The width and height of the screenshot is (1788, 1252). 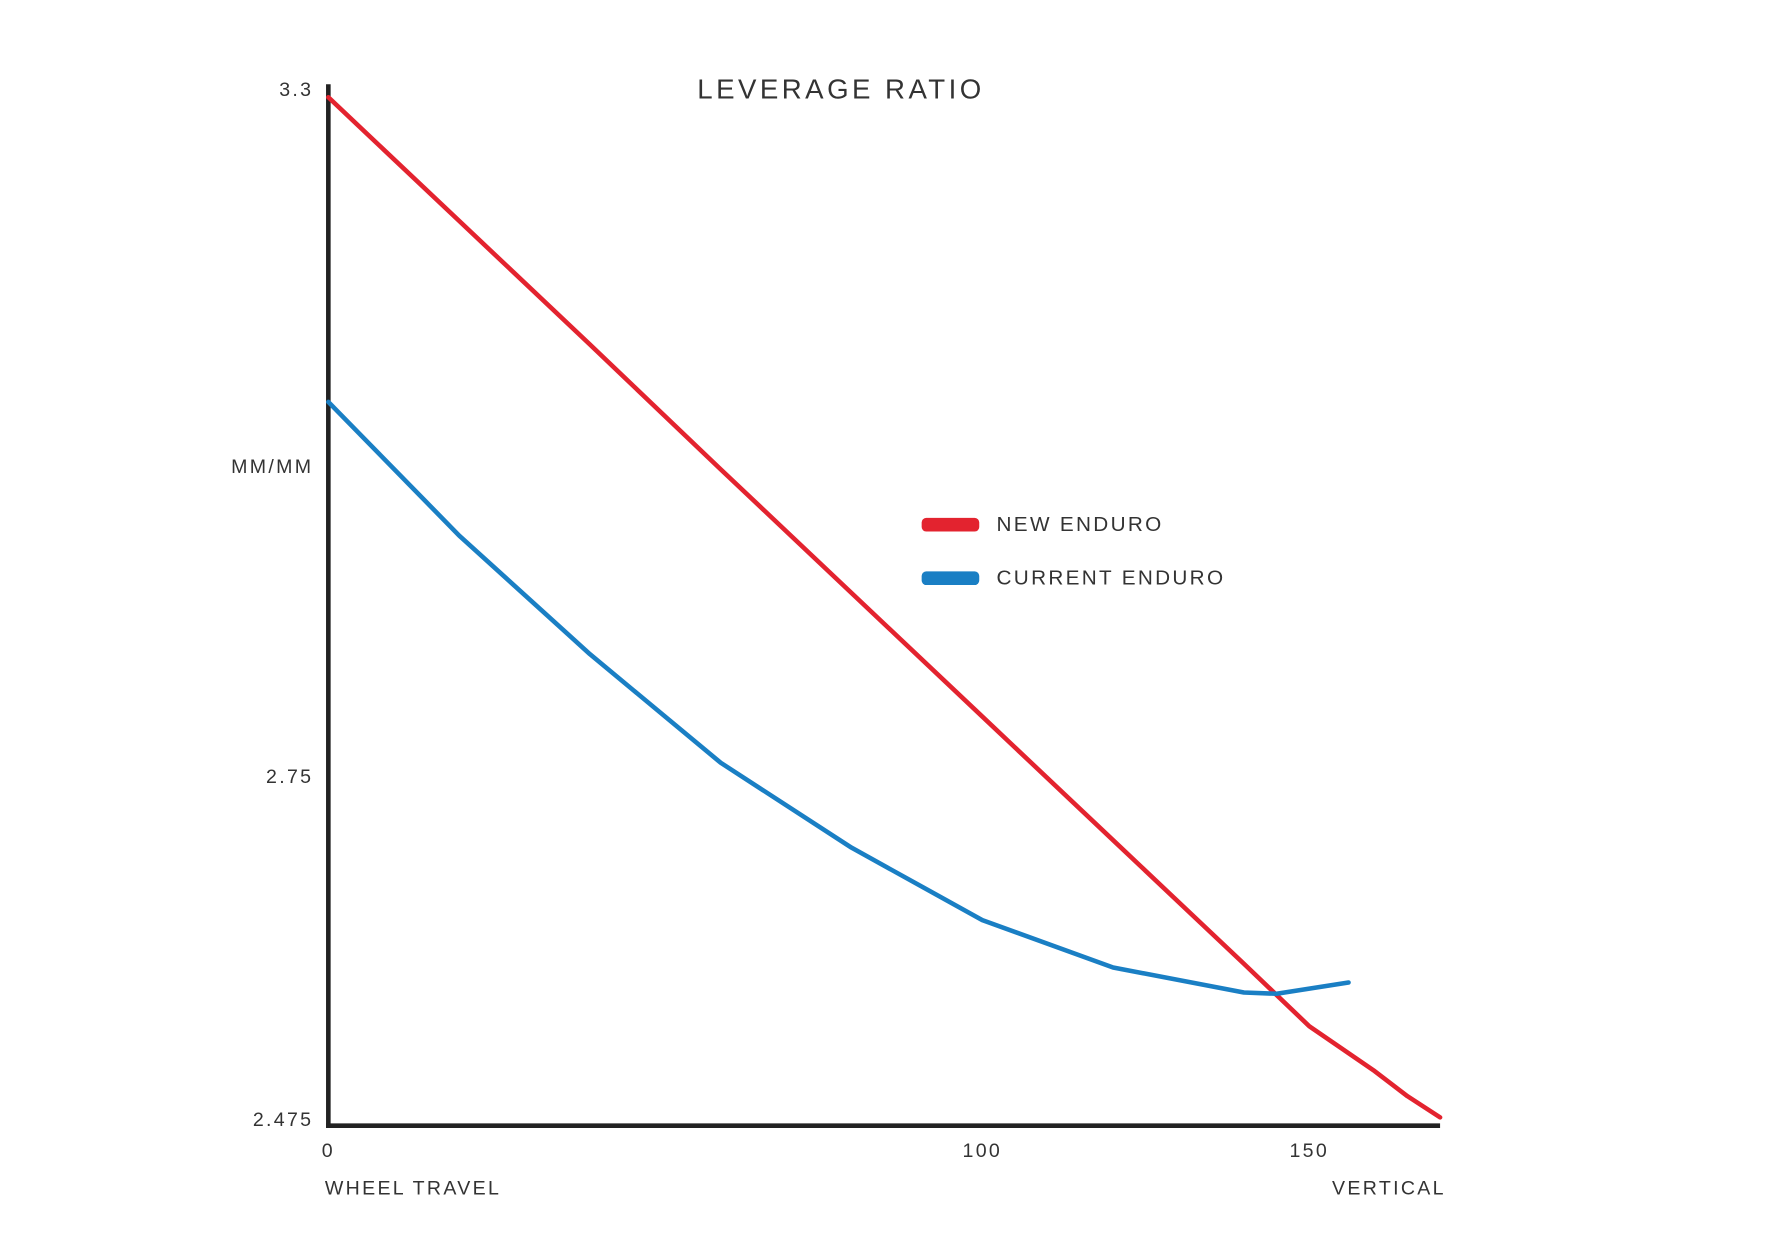 I want to click on y-tick-label: 2.475, so click(x=283, y=1120).